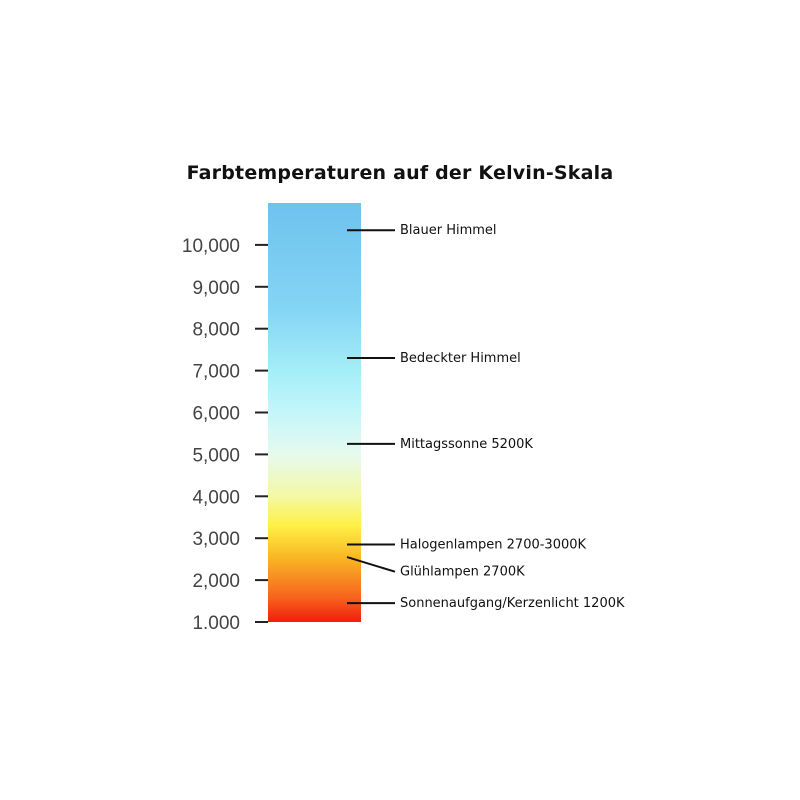 The width and height of the screenshot is (800, 800). I want to click on annotation-leader-line, so click(371, 564).